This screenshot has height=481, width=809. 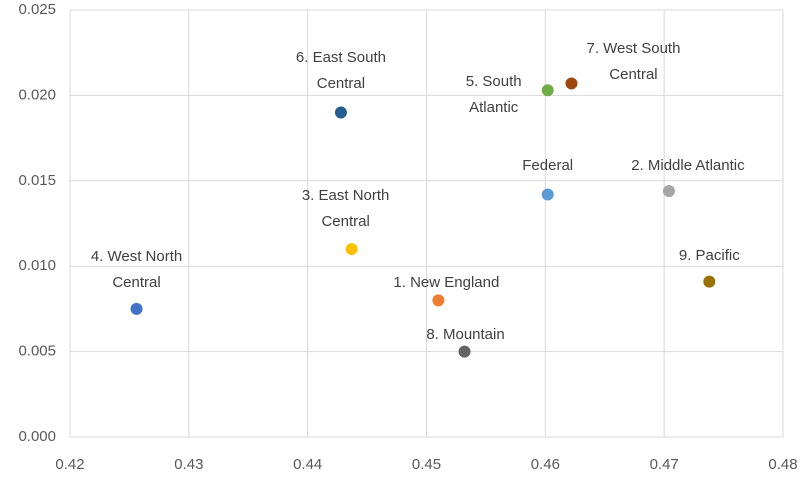 I want to click on point-label-box: 6. East South Central, so click(x=341, y=67).